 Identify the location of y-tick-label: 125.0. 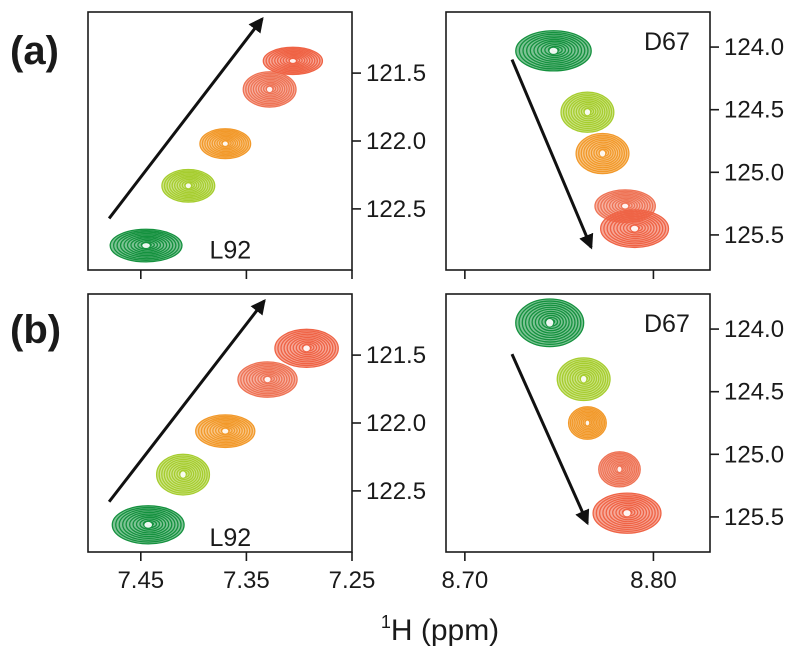
(754, 454).